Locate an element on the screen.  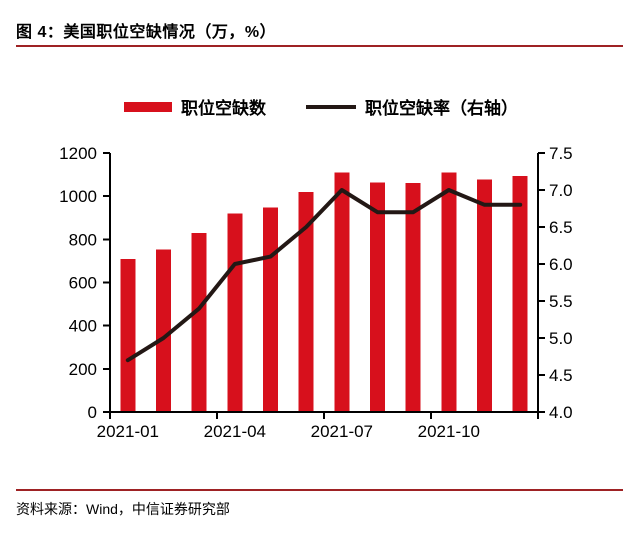
right-axis-tick-label: 6.5 is located at coordinates (561, 227).